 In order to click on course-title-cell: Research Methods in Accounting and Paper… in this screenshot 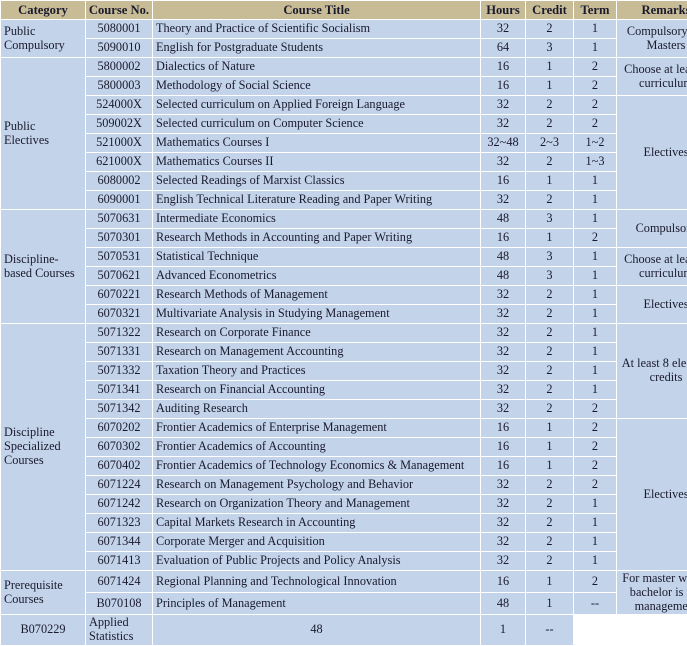, I will do `click(316, 238)`.